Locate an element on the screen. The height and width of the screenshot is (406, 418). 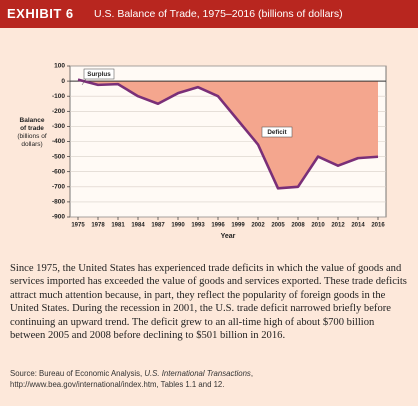
x-tick-label: 2005 is located at coordinates (278, 226).